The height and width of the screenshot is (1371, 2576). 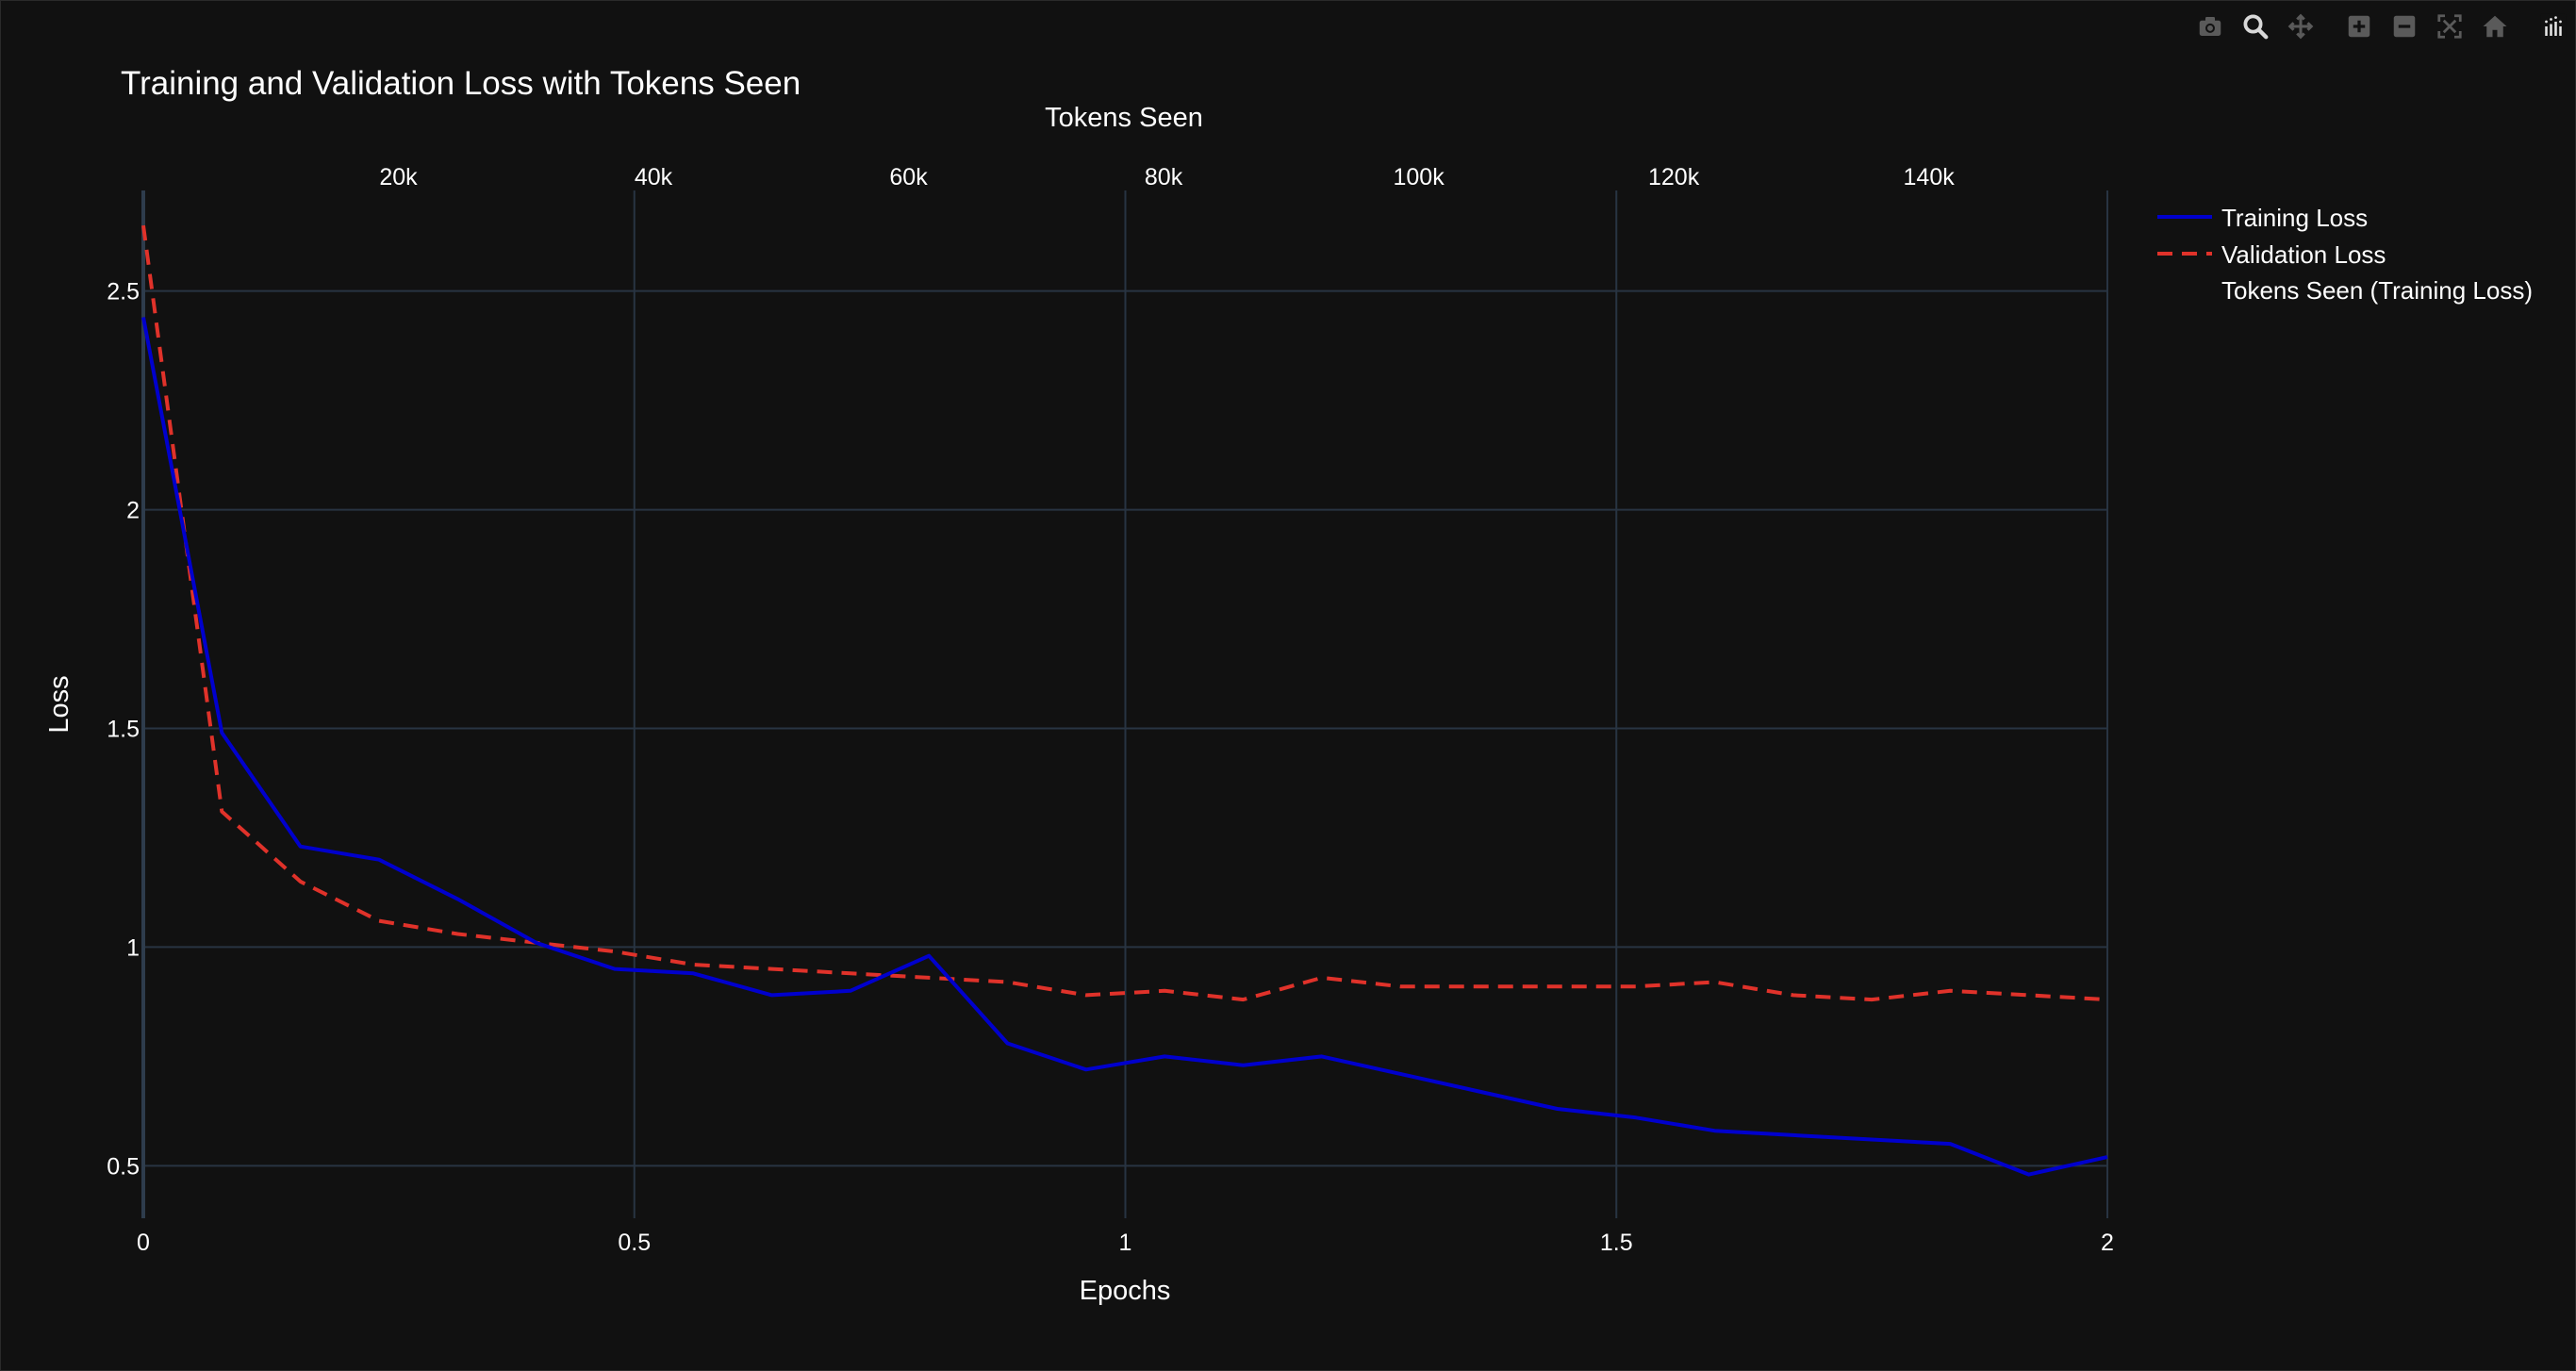 I want to click on autoscale-icon, so click(x=2449, y=26).